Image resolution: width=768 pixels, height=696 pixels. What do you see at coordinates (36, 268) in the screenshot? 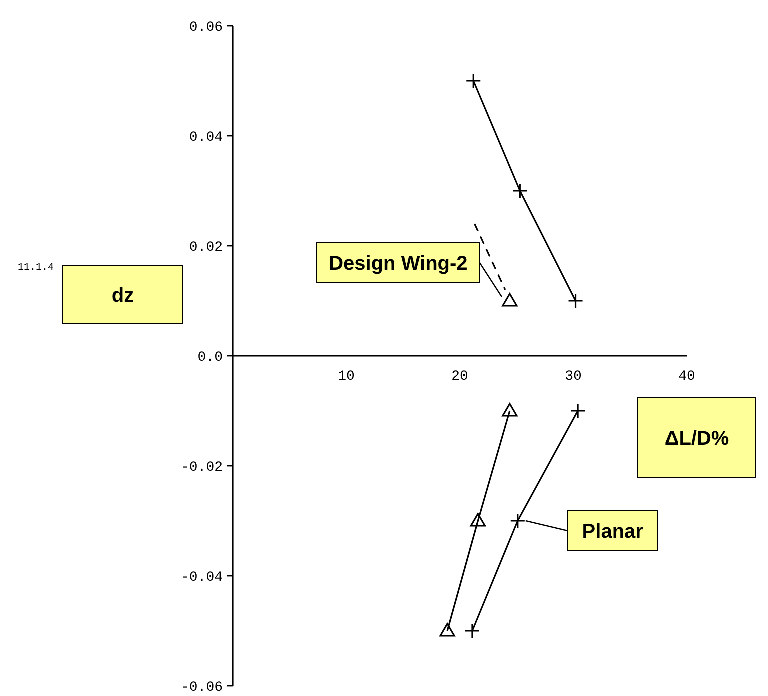
I see `text: 11.1.4` at bounding box center [36, 268].